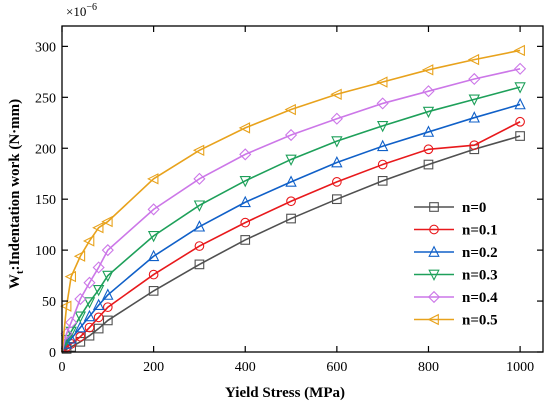  What do you see at coordinates (16, 194) in the screenshot?
I see `y-axis-title: Wt:Indentation work (N·mm)` at bounding box center [16, 194].